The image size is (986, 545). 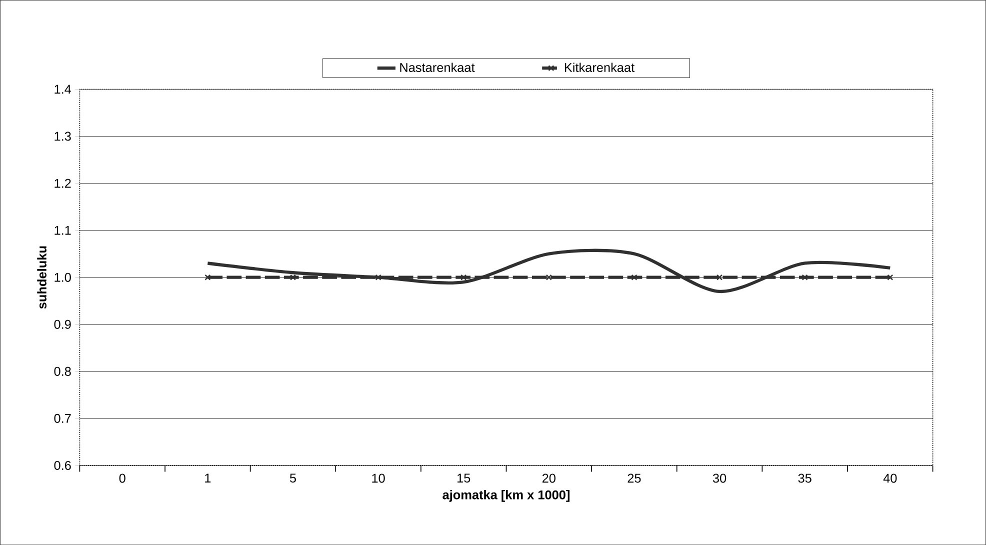 What do you see at coordinates (62, 277) in the screenshot?
I see `y-tick-label: 1.0` at bounding box center [62, 277].